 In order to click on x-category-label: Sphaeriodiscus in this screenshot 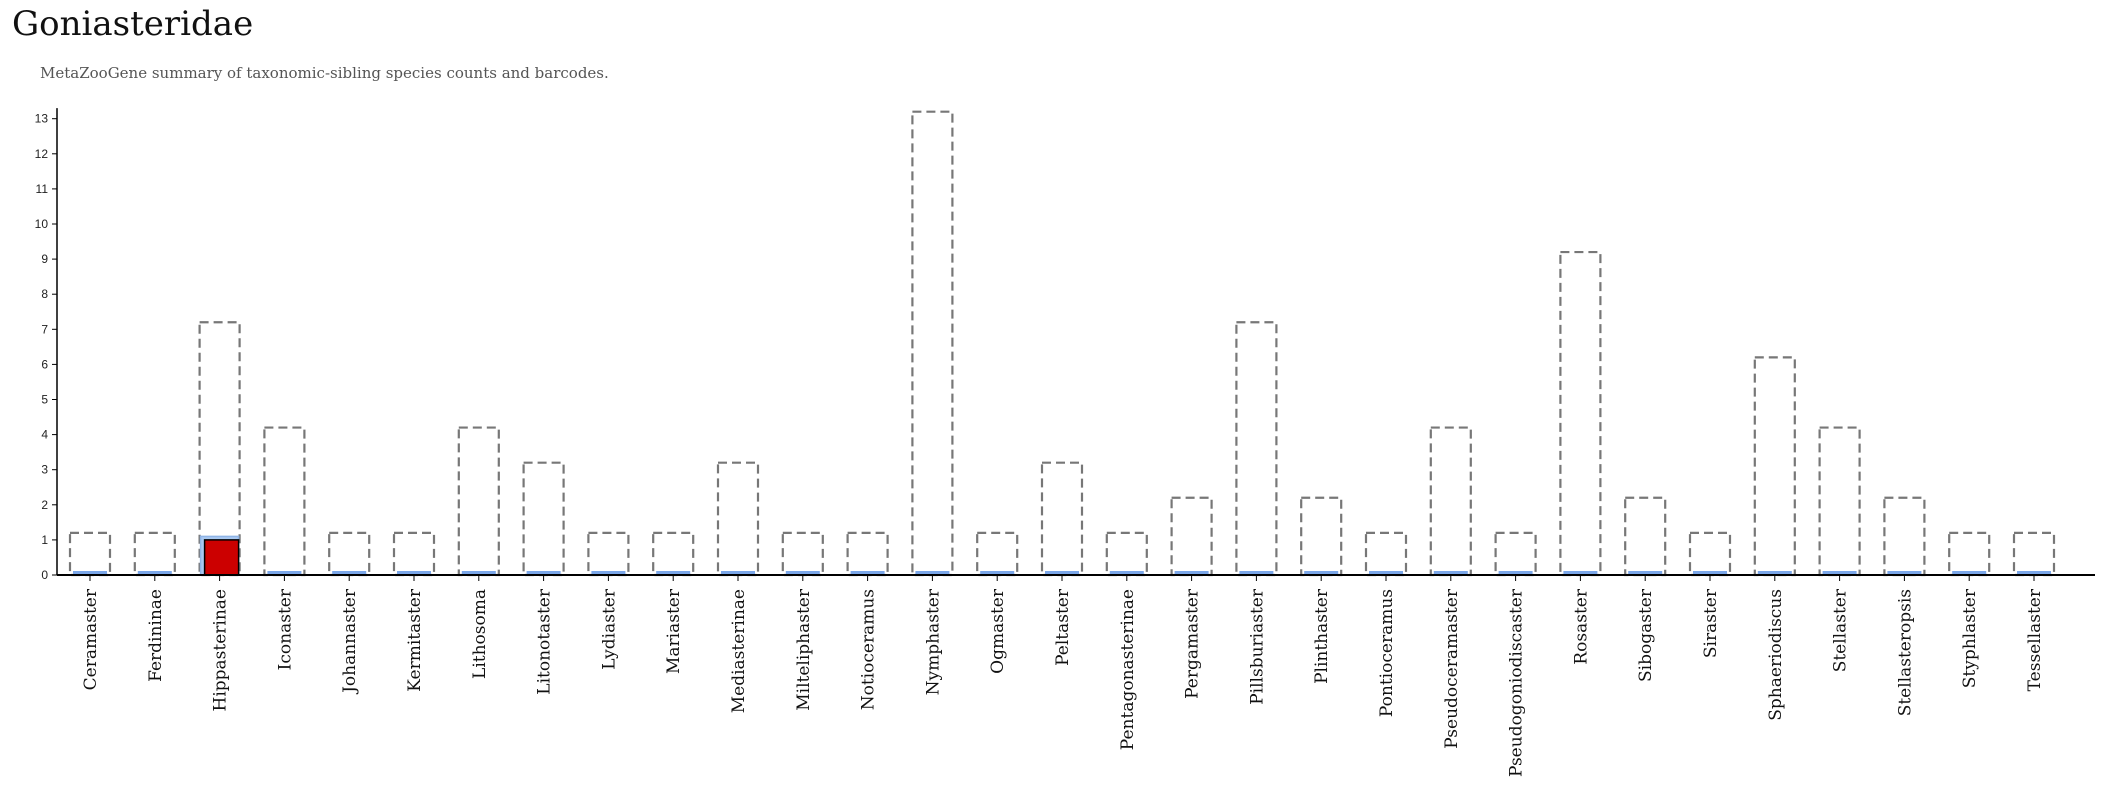, I will do `click(1776, 655)`.